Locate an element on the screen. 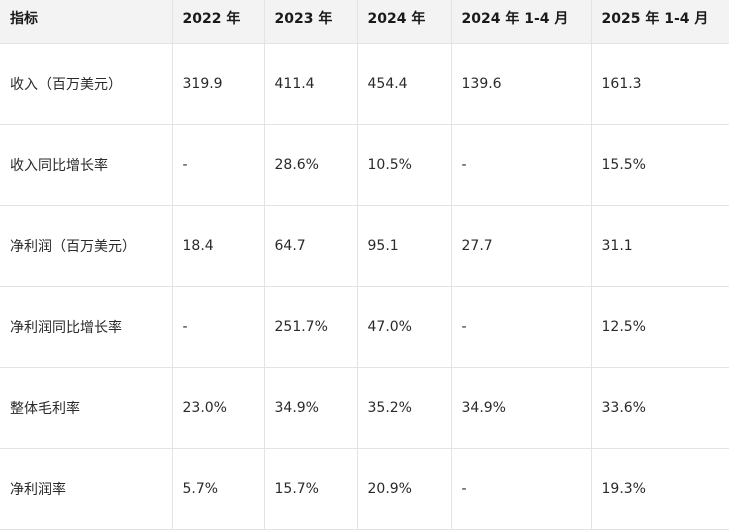 Image resolution: width=729 pixels, height=530 pixels. table-cell: 31.1 is located at coordinates (659, 246).